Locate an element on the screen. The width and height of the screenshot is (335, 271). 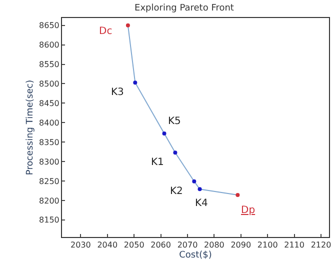
y-tick-label: 8300 is located at coordinates (49, 161).